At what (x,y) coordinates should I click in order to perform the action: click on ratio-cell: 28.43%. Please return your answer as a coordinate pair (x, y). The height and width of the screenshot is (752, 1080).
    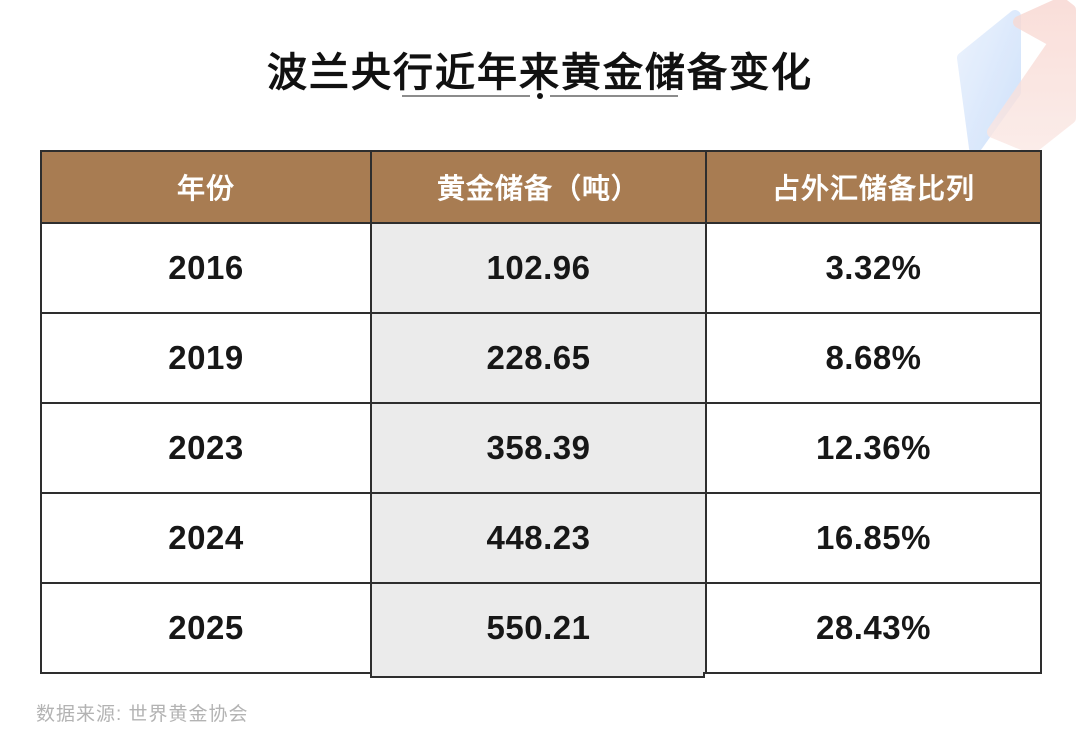
    Looking at the image, I should click on (873, 628).